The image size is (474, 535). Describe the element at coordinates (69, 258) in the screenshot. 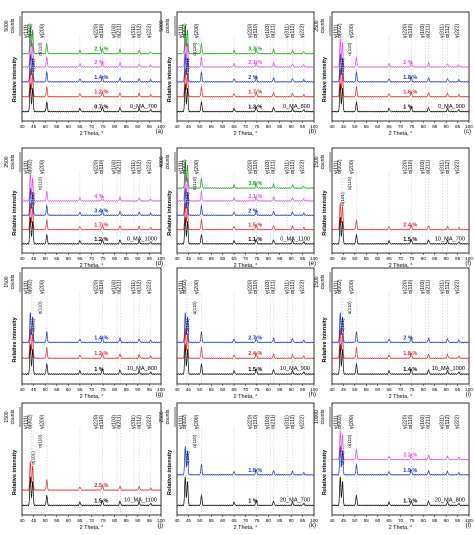

I see `x-tick-label: 60` at that location.